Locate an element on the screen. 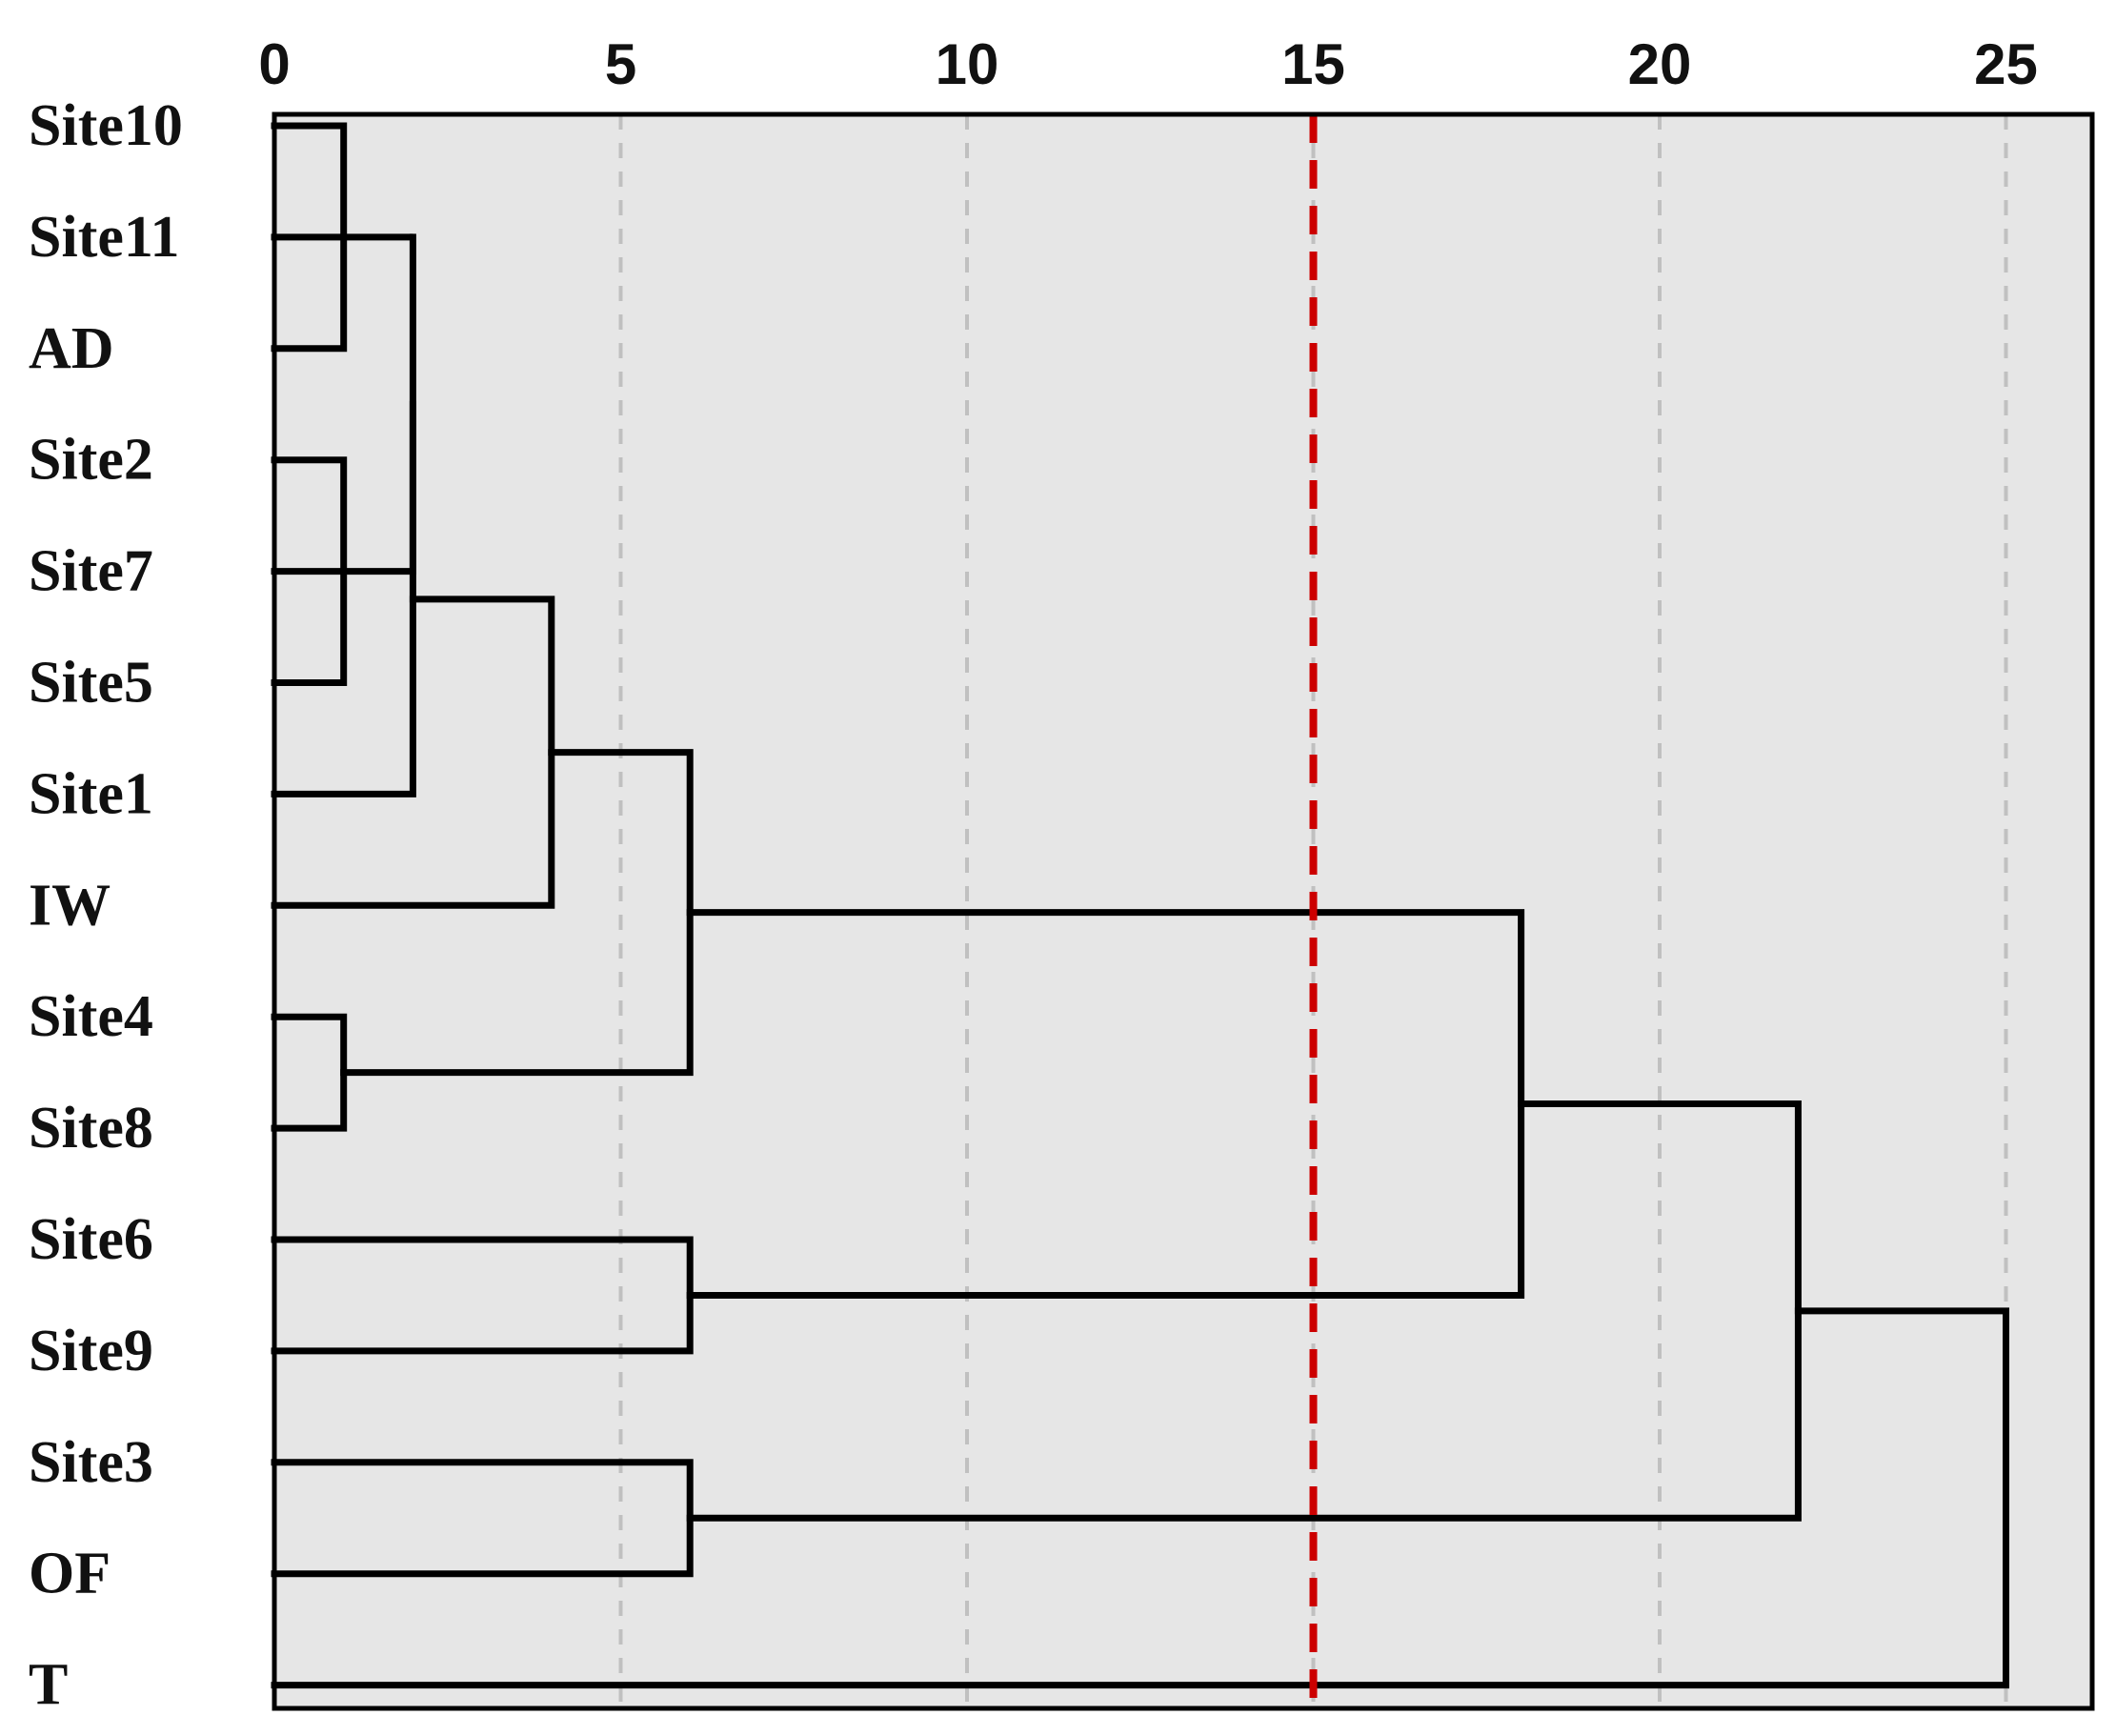  branch-merge is located at coordinates (344, 598).